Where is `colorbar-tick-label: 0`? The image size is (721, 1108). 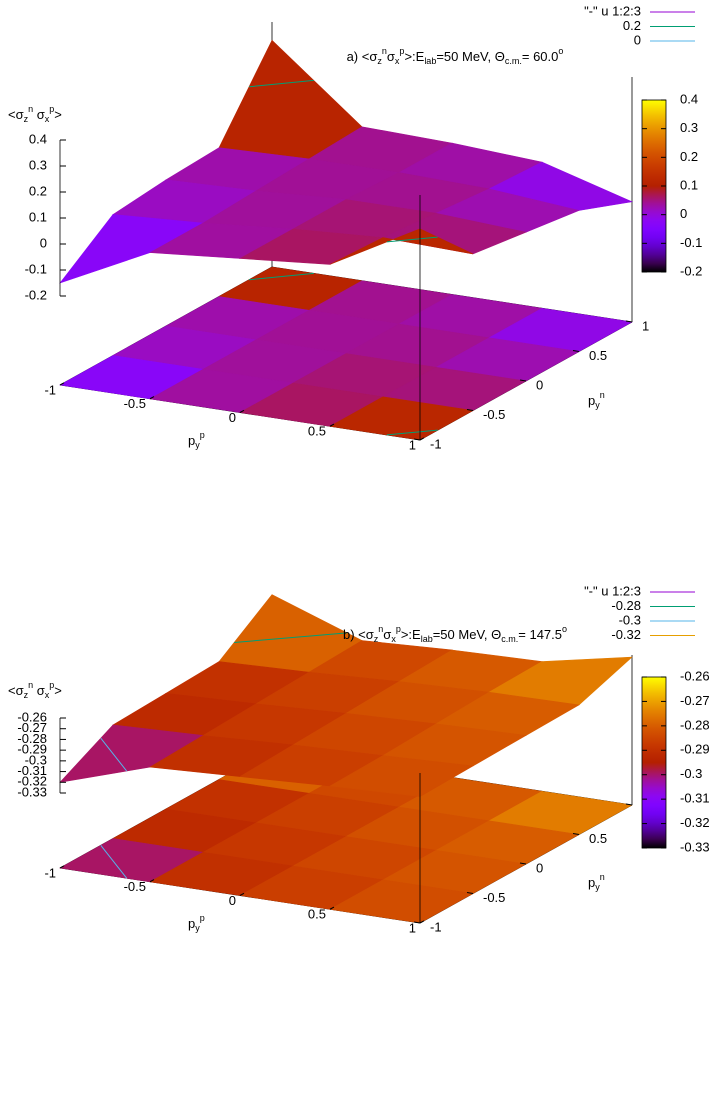 colorbar-tick-label: 0 is located at coordinates (683, 213).